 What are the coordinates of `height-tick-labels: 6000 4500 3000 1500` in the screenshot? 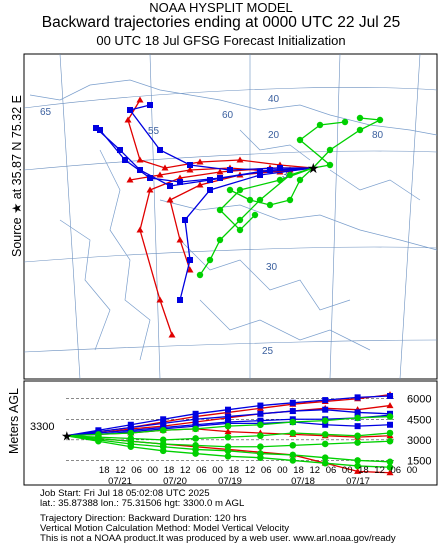 It's located at (419, 431).